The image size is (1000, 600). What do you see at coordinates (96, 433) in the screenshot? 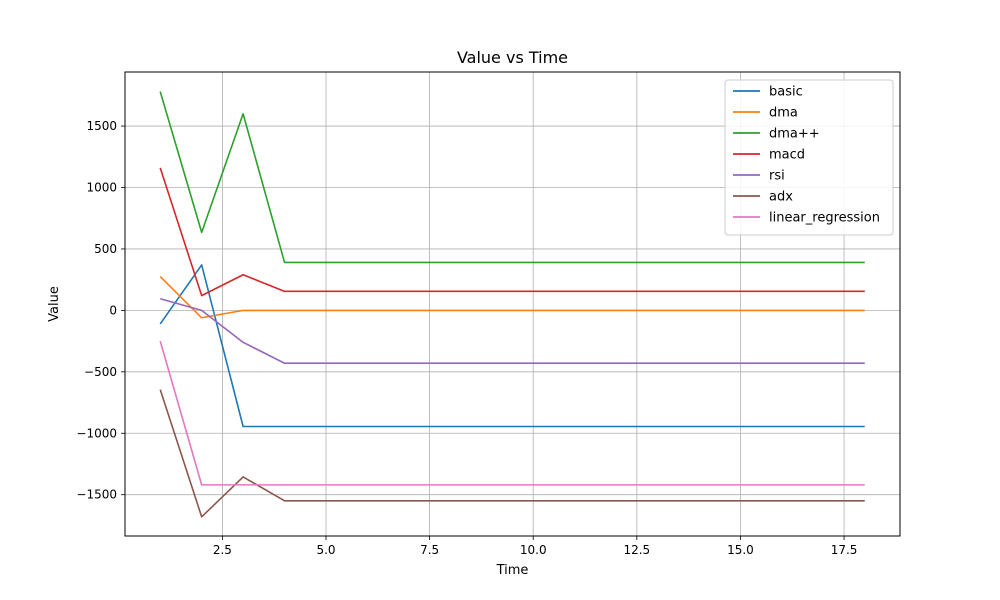
I see `y-tick-label: −1000` at bounding box center [96, 433].